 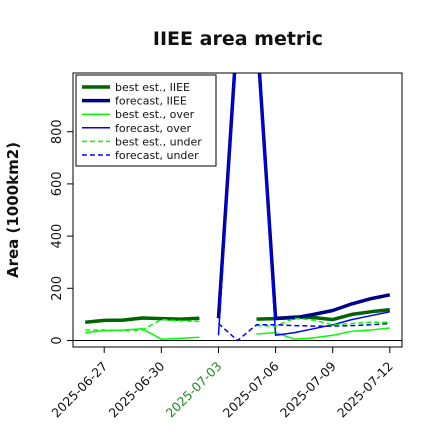 What do you see at coordinates (194, 390) in the screenshot?
I see `x-tick-label: 2025-07-03` at bounding box center [194, 390].